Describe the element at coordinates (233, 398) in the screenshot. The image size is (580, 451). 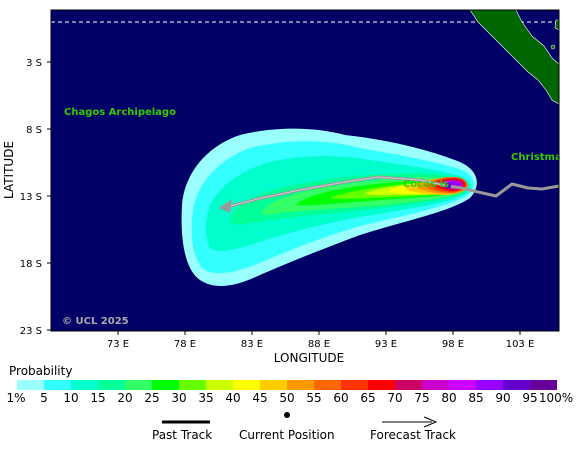
I see `probability-label: 40` at that location.